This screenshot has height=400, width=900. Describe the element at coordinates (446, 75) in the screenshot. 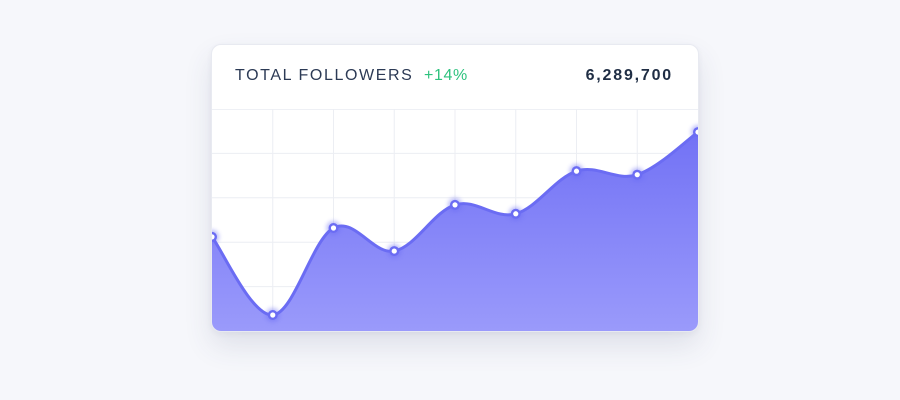

I see `growth-badge: +14%` at that location.